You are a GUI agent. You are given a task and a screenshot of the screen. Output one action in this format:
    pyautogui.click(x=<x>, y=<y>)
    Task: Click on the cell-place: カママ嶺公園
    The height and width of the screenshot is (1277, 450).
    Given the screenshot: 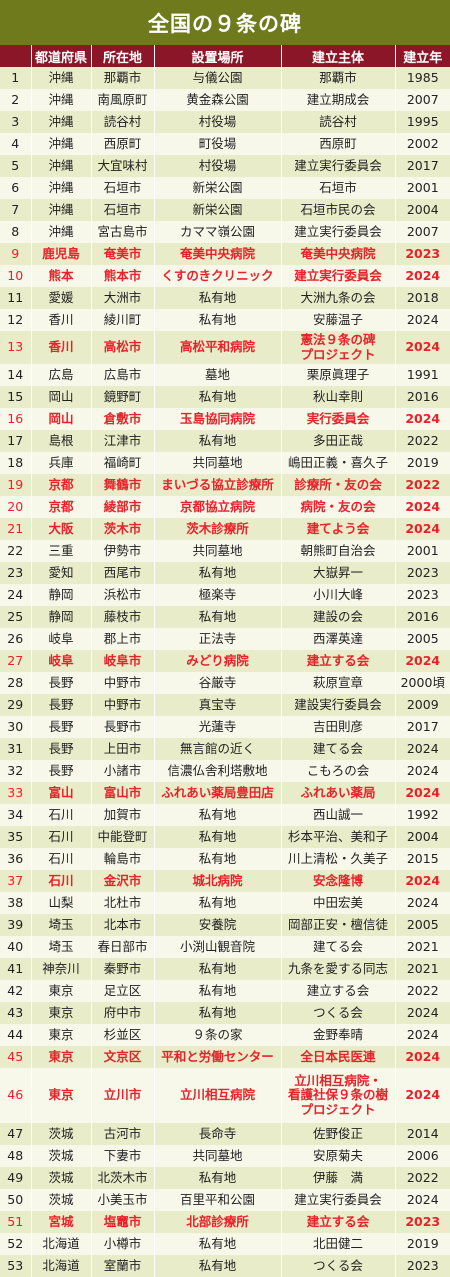 What is the action you would take?
    pyautogui.click(x=217, y=232)
    